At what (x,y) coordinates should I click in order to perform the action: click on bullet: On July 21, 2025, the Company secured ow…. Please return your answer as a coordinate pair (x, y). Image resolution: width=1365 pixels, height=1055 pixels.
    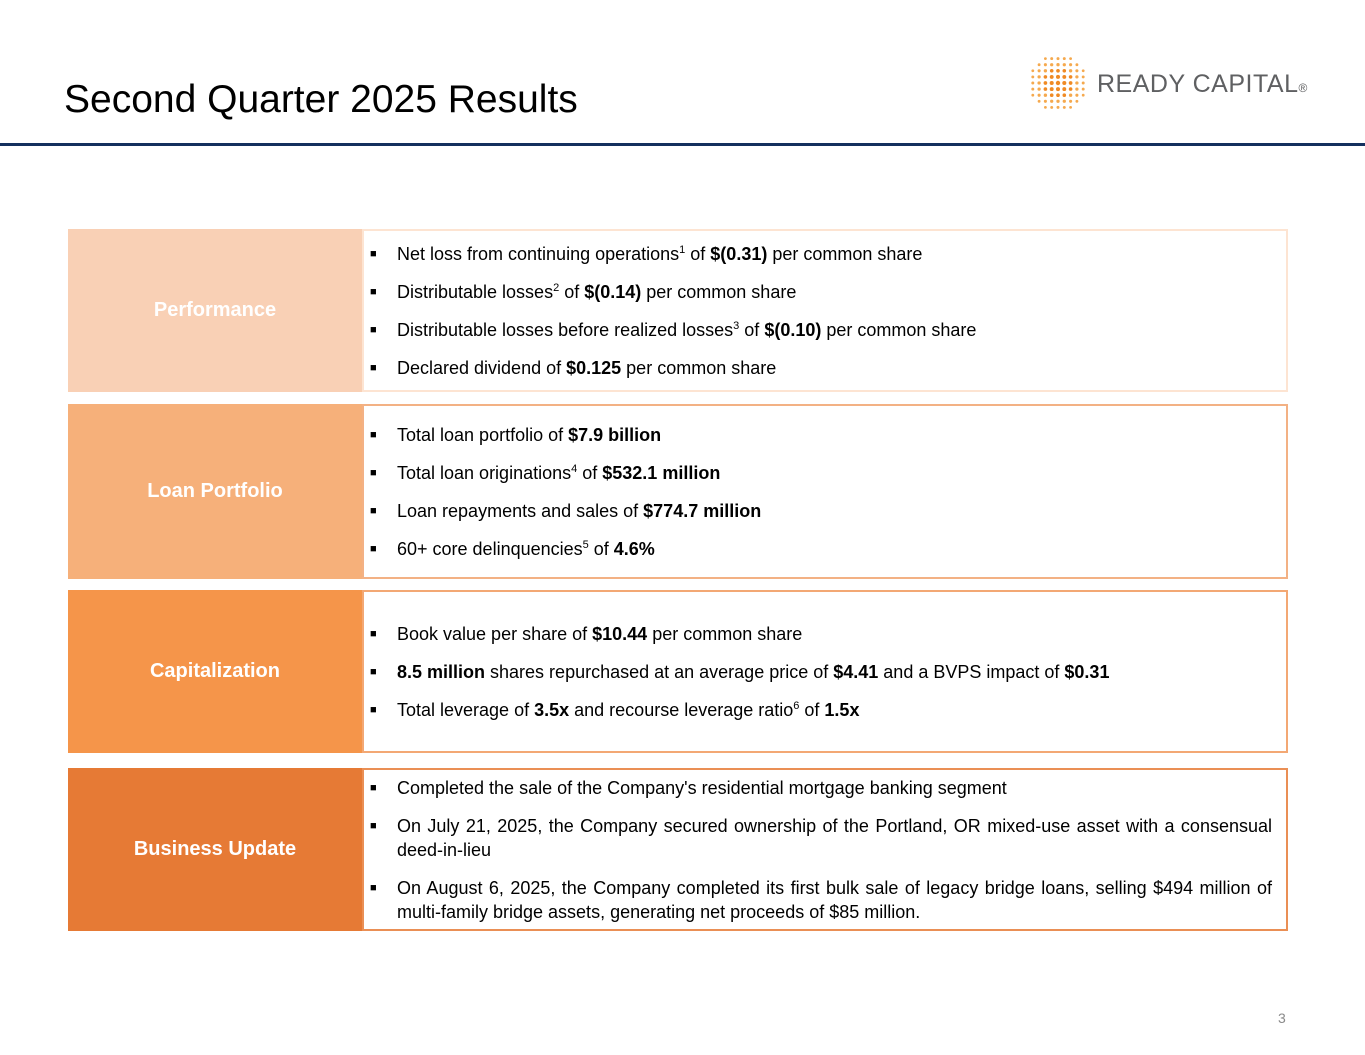
    Looking at the image, I should click on (821, 838).